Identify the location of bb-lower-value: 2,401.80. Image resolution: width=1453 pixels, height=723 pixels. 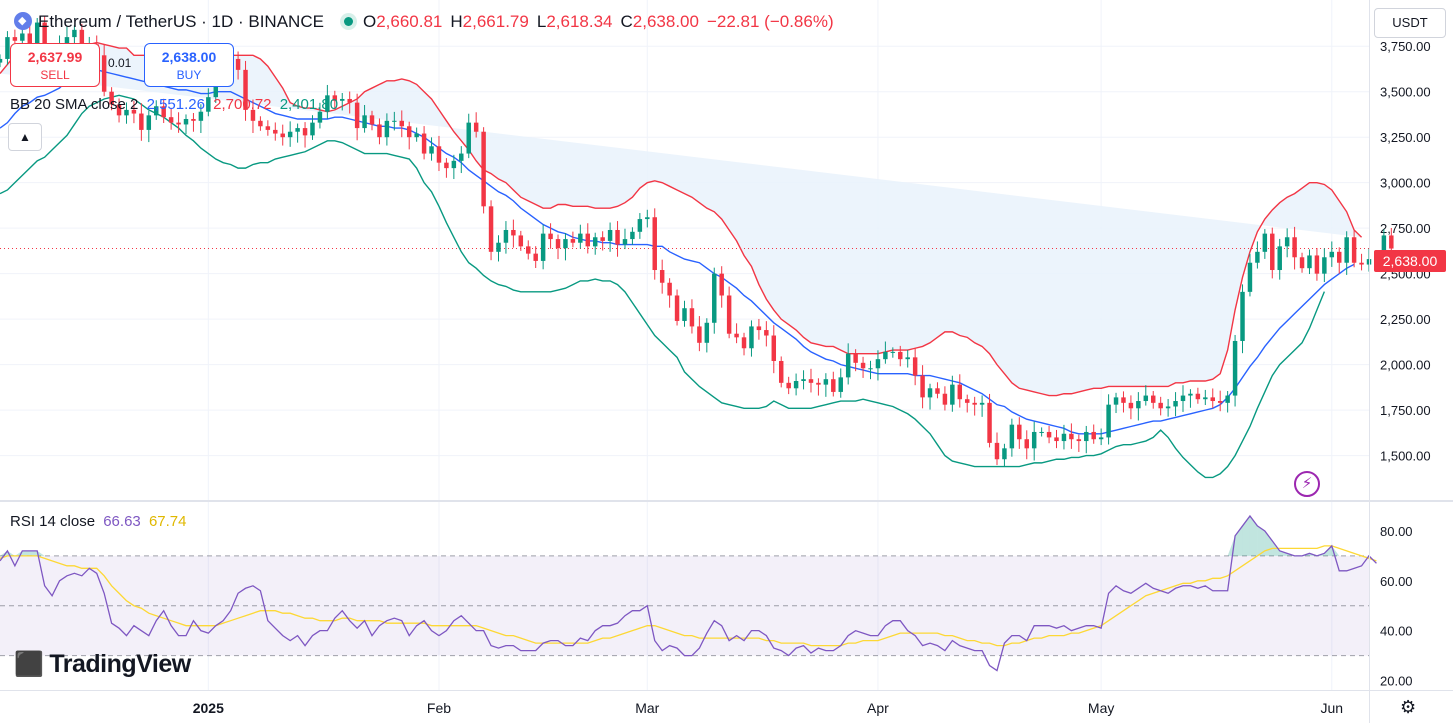
(309, 104).